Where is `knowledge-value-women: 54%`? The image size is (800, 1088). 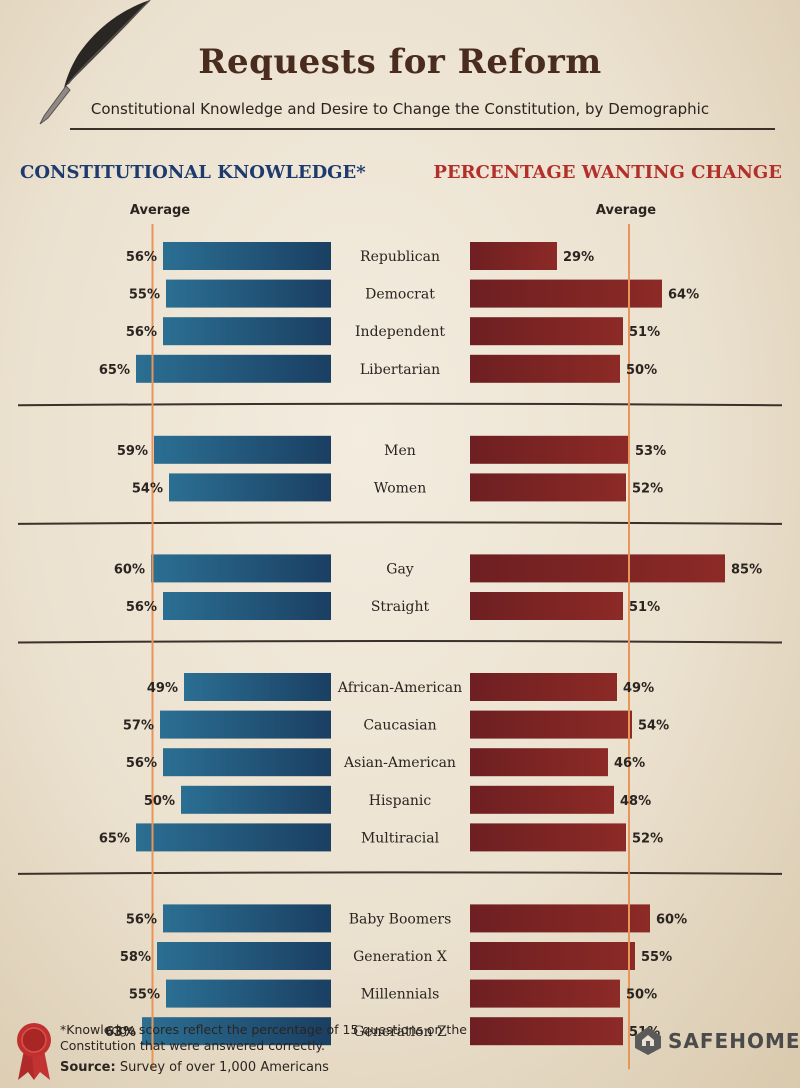 knowledge-value-women: 54% is located at coordinates (147, 488).